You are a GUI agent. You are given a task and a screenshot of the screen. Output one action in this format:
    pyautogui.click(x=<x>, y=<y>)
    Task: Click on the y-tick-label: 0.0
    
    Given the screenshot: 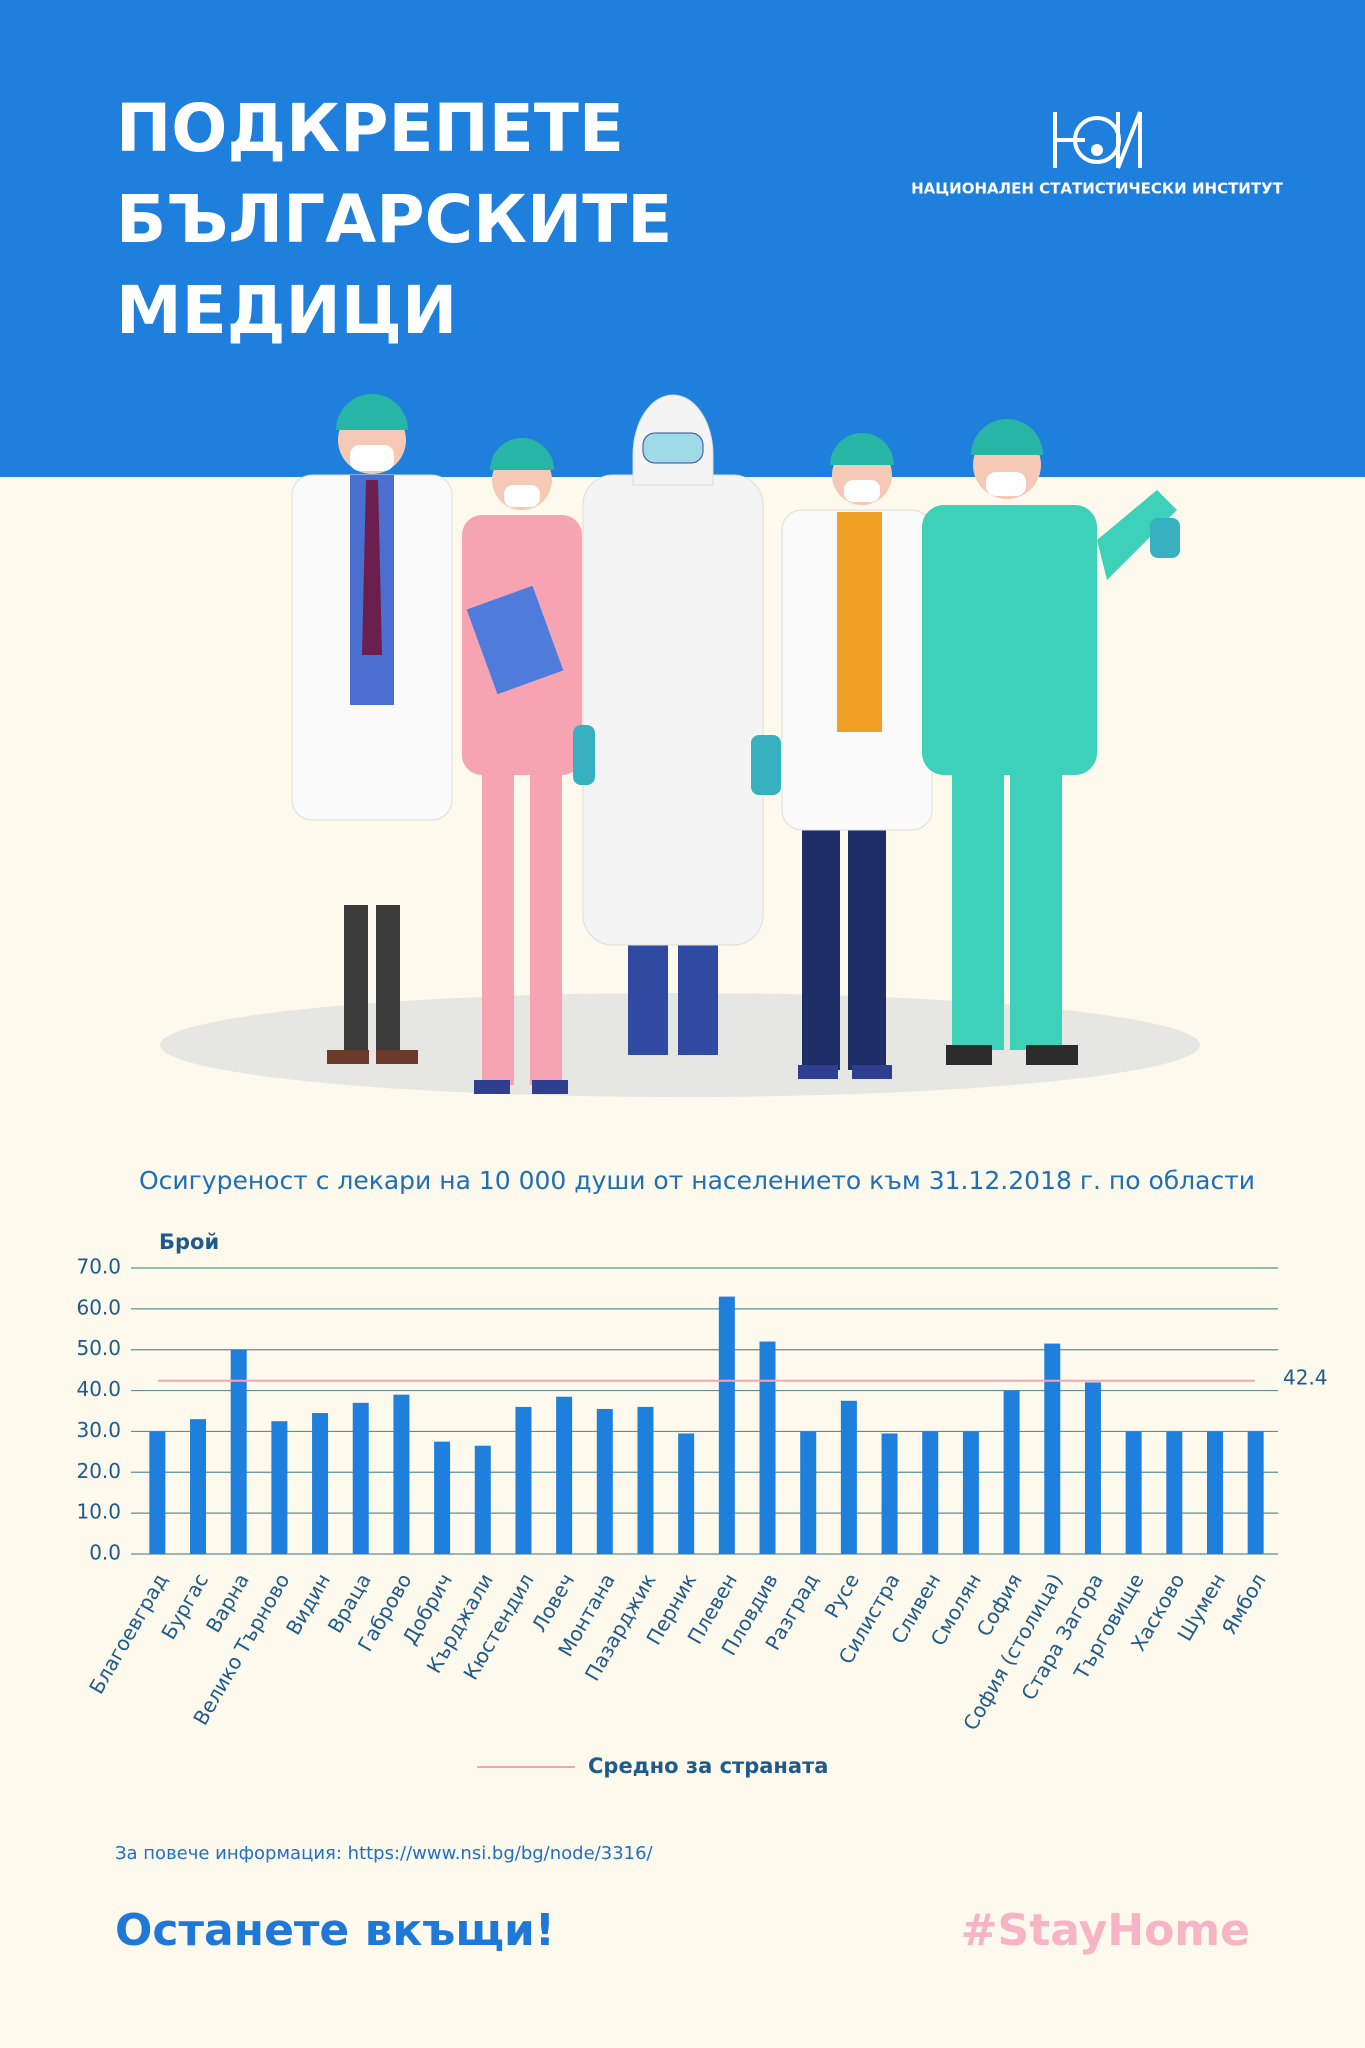 What is the action you would take?
    pyautogui.click(x=105, y=1553)
    